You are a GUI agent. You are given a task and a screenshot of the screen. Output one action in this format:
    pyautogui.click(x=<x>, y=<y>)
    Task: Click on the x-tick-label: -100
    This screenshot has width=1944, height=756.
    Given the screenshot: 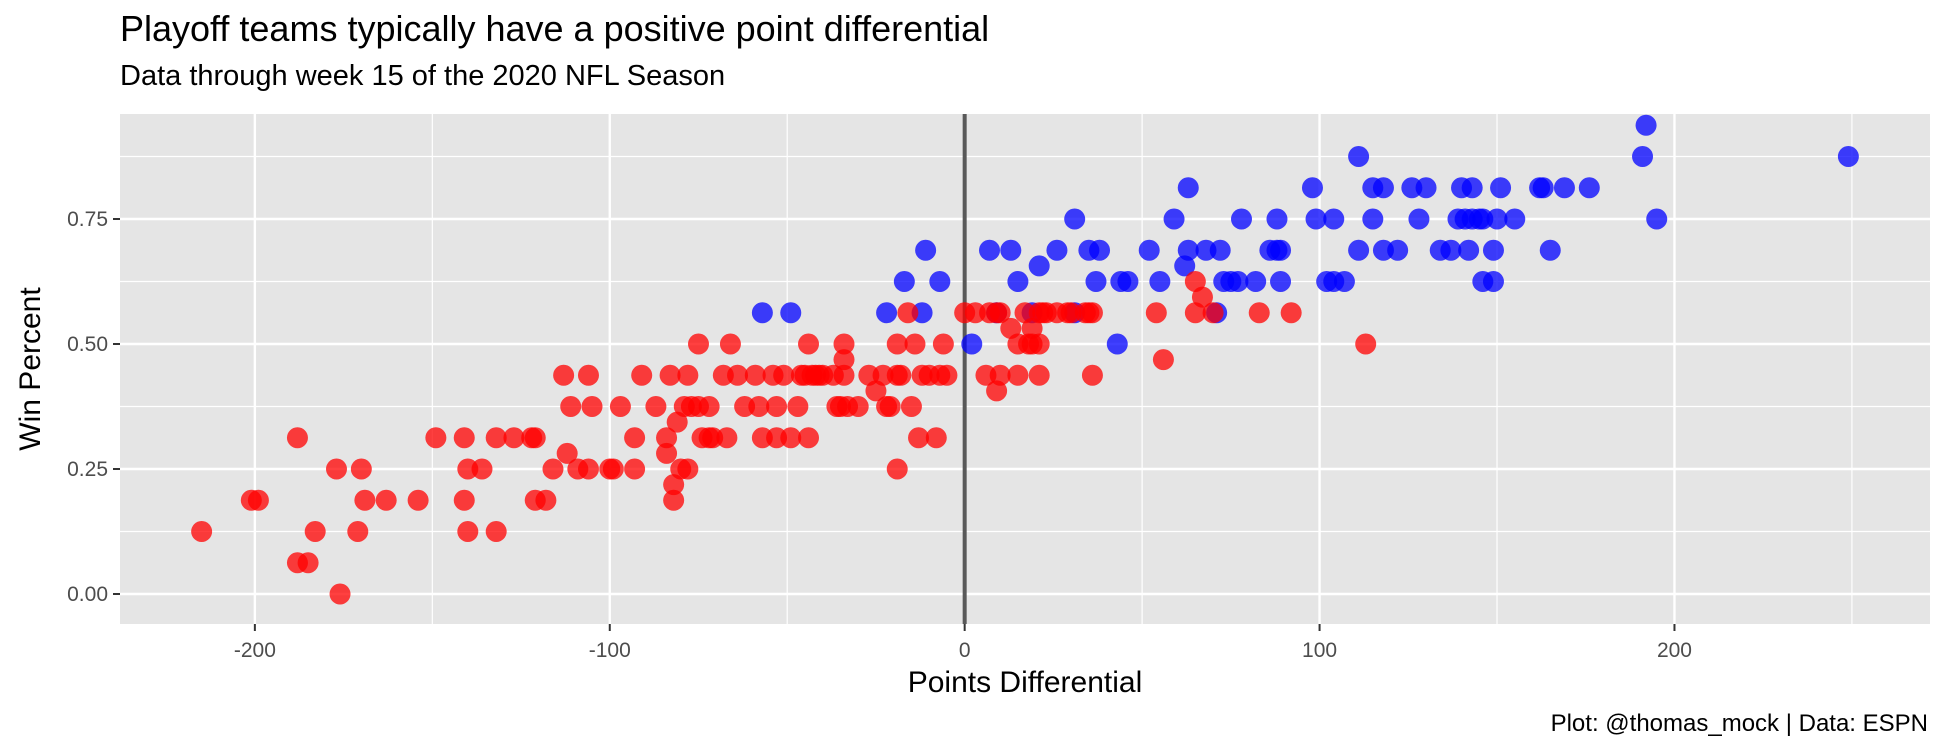 What is the action you would take?
    pyautogui.click(x=610, y=650)
    